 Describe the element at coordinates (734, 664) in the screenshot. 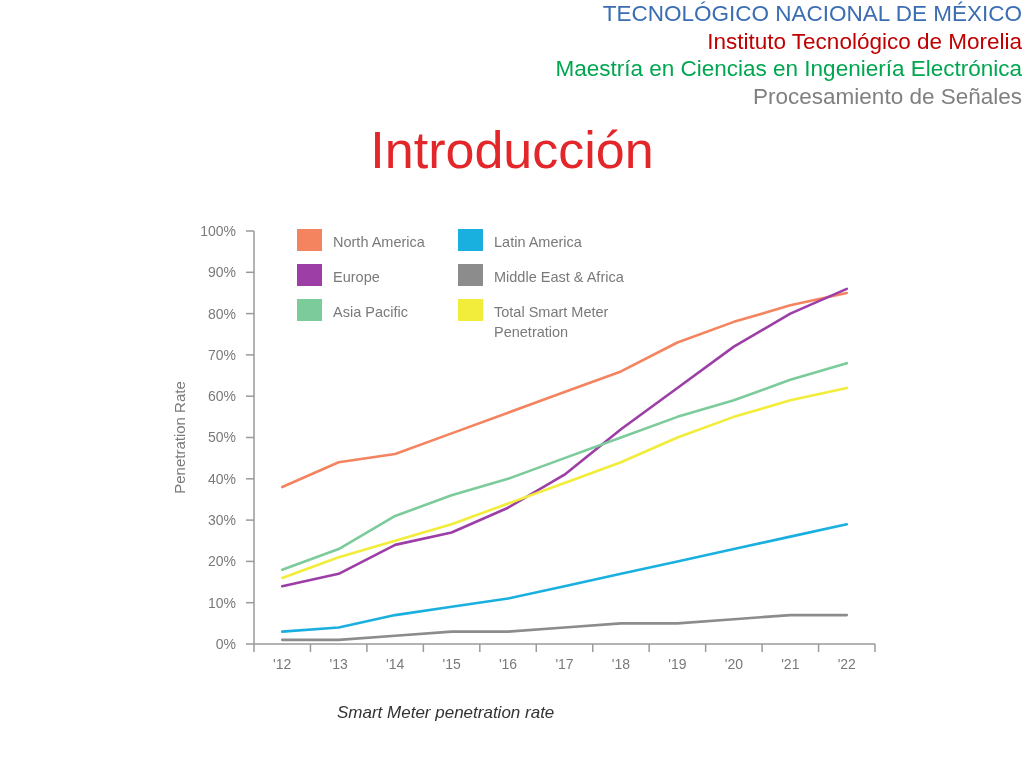

I see `x-tick-label: '20` at that location.